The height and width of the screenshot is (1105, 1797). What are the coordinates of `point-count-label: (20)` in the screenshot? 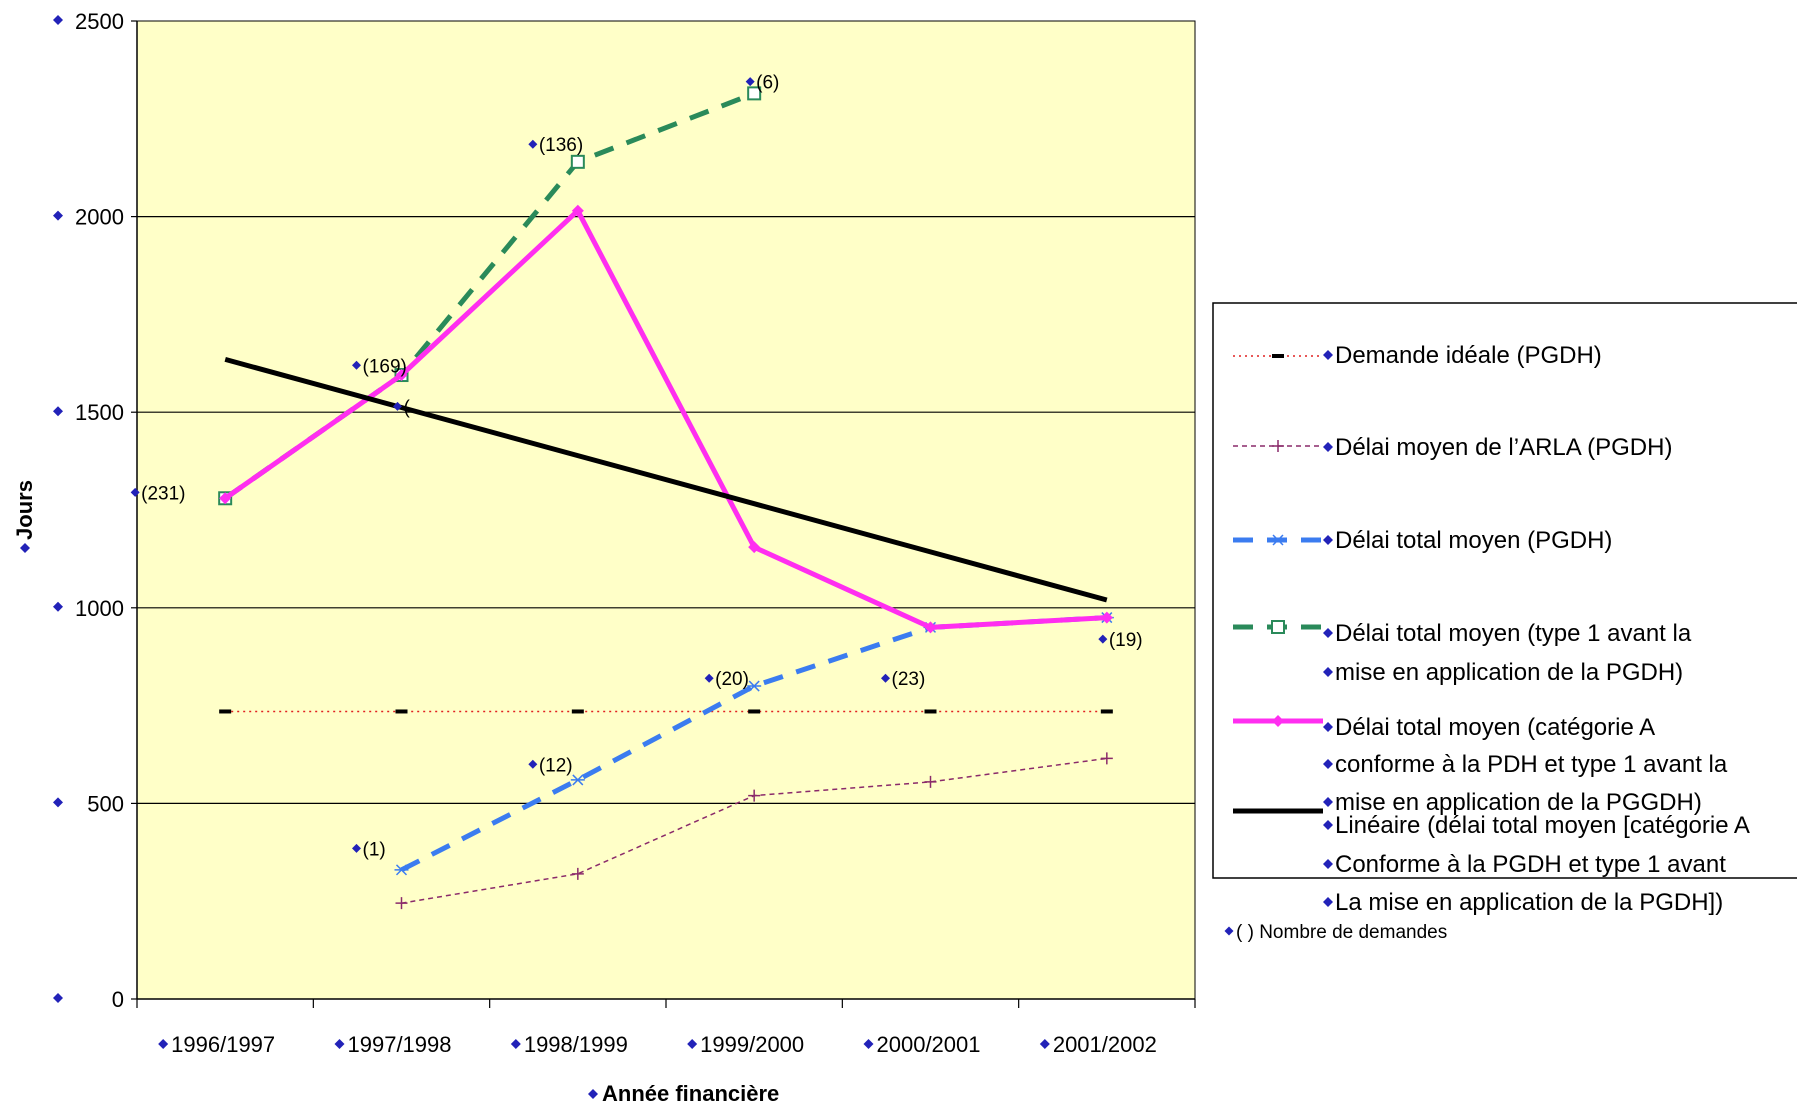 It's located at (732, 679).